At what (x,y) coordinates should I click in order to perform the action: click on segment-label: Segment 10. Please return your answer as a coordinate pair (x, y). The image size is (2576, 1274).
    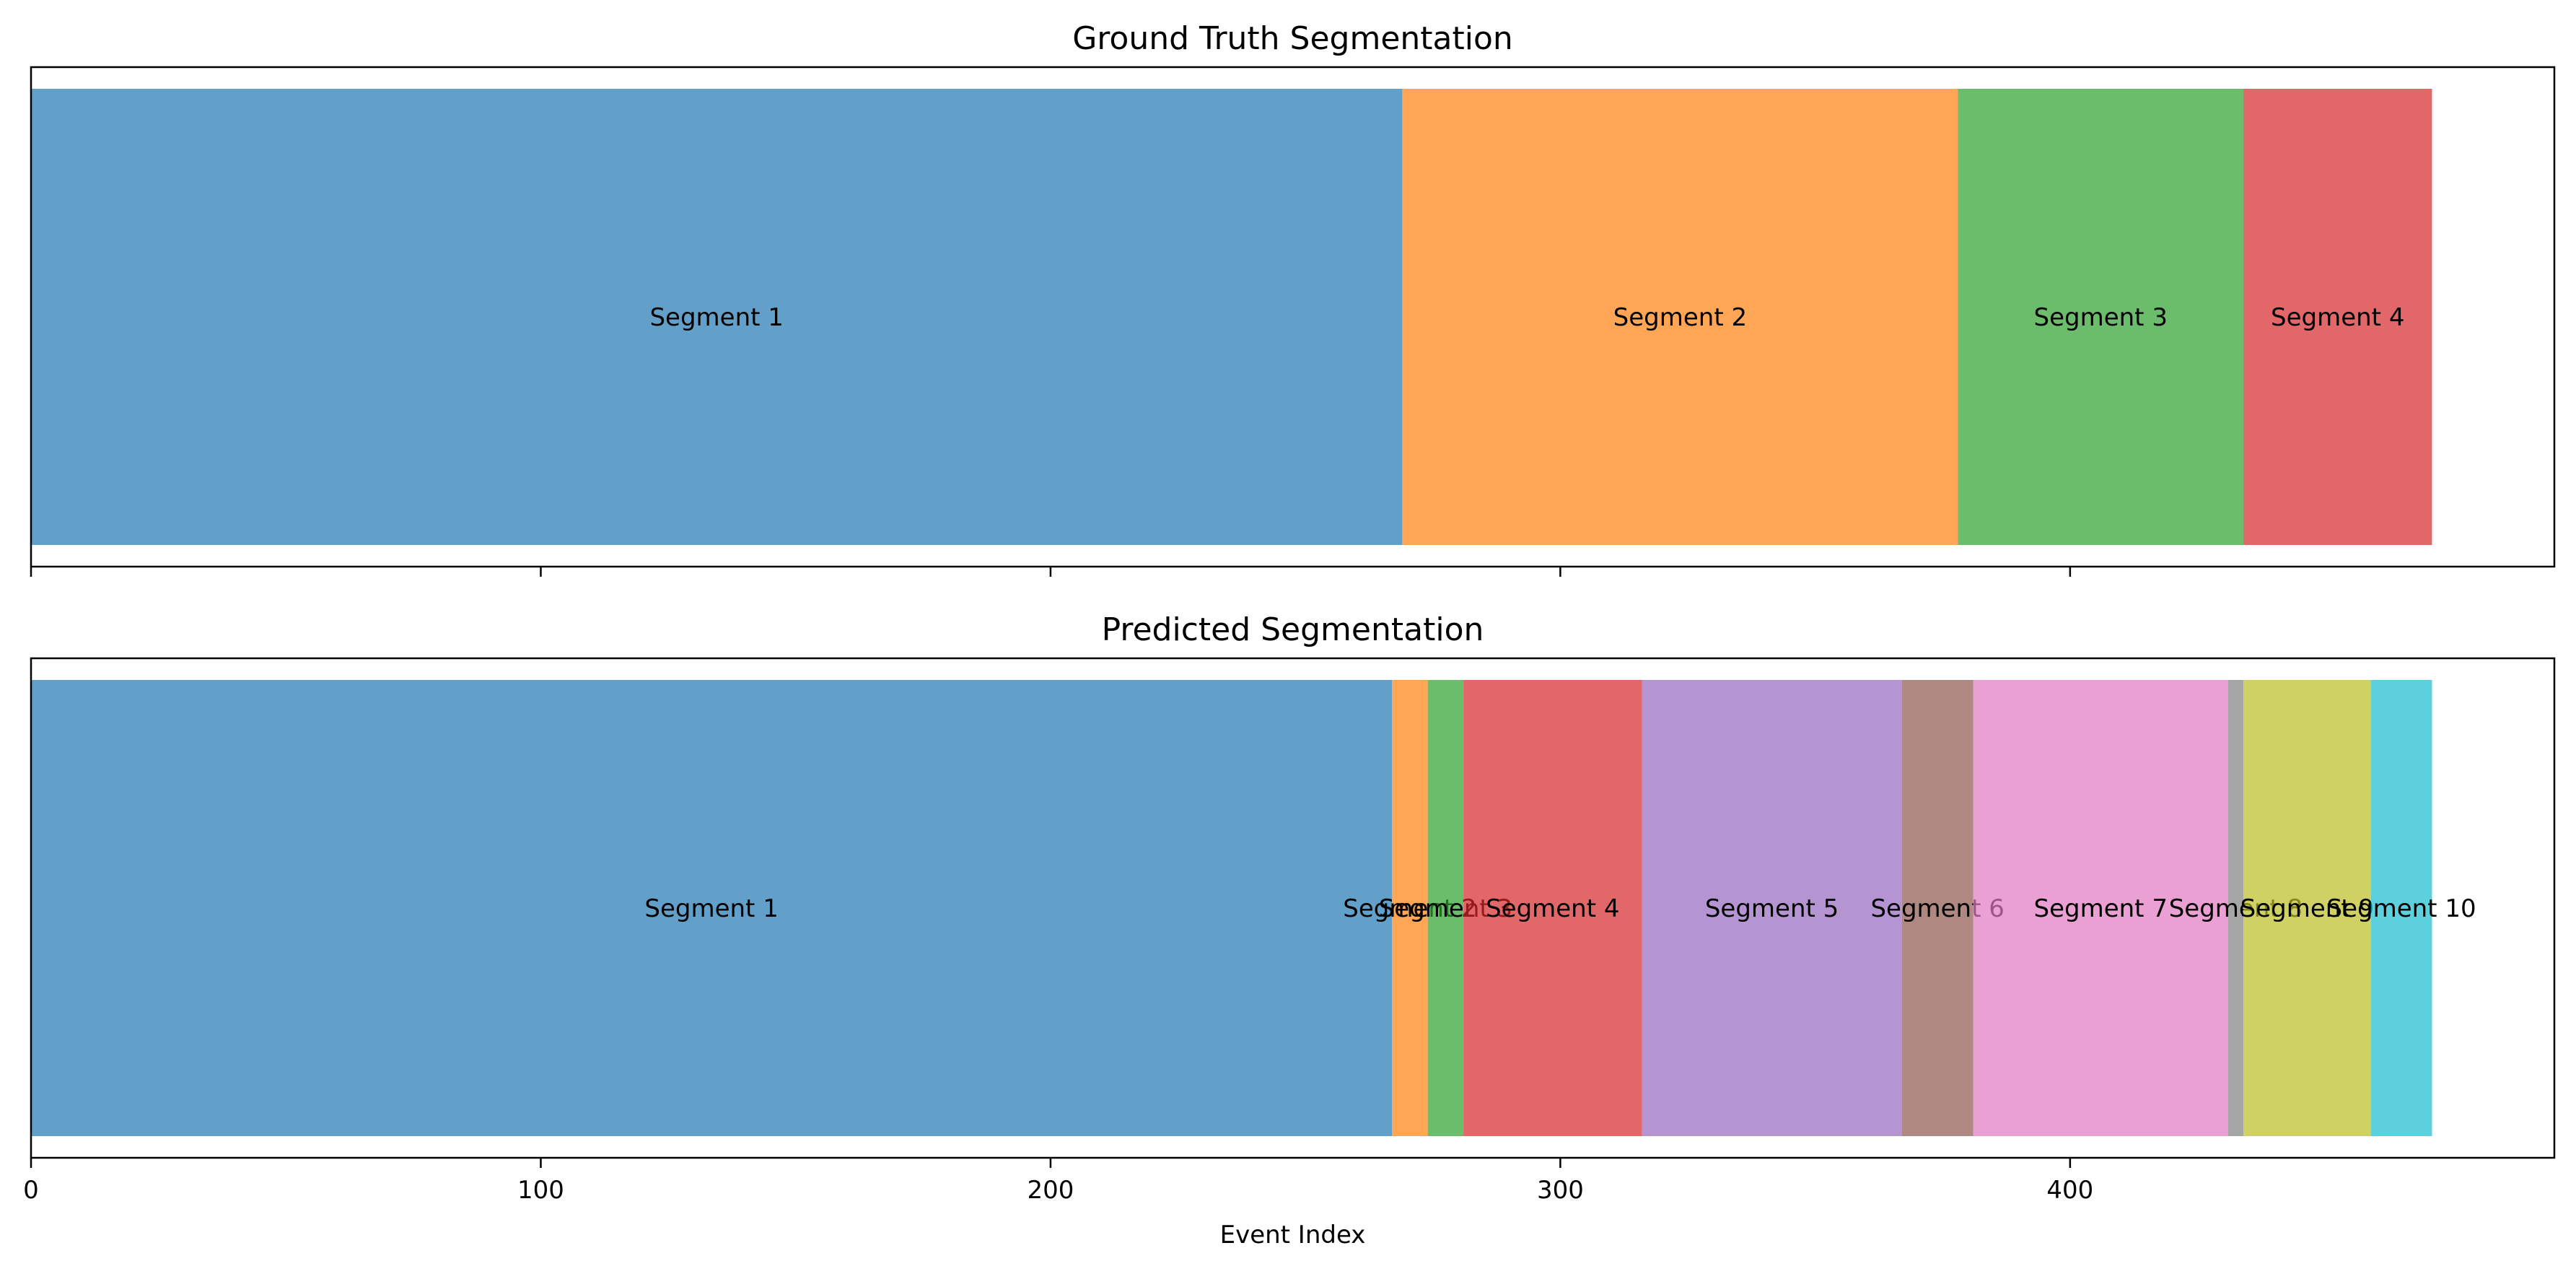
    Looking at the image, I should click on (2401, 908).